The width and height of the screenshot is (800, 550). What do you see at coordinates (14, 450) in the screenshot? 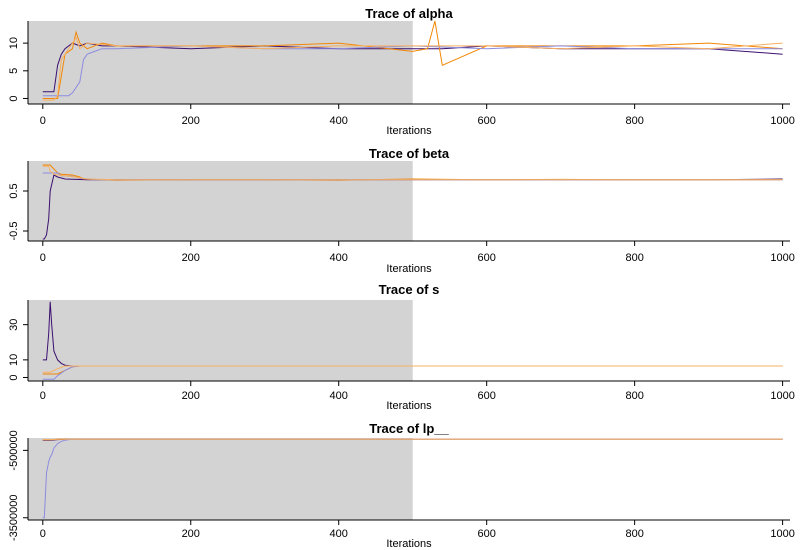
I see `y-tick-label: -500000` at bounding box center [14, 450].